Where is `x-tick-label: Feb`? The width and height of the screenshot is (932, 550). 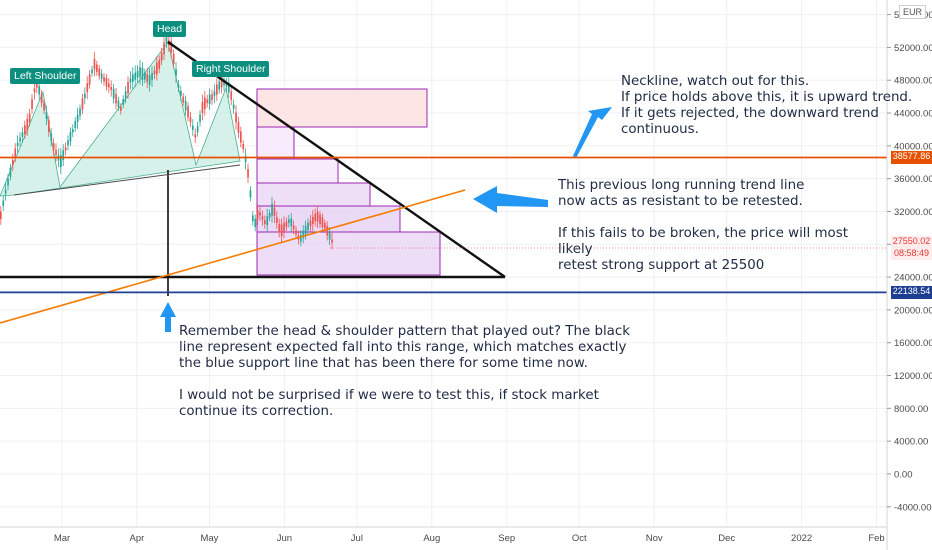 x-tick-label: Feb is located at coordinates (876, 538).